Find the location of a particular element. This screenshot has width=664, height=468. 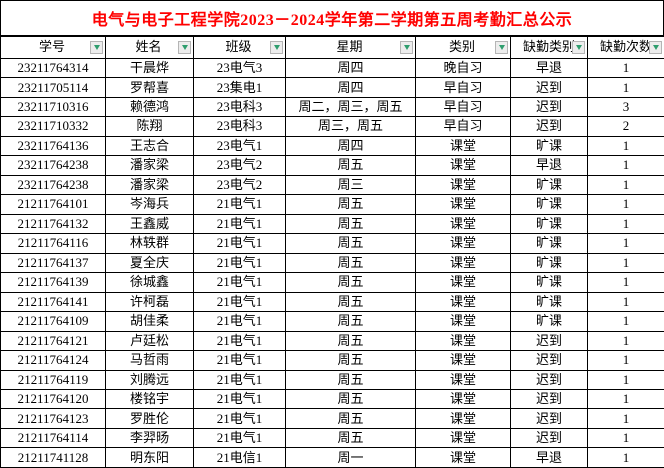

cell-student-id: 21211764141 is located at coordinates (53, 302).